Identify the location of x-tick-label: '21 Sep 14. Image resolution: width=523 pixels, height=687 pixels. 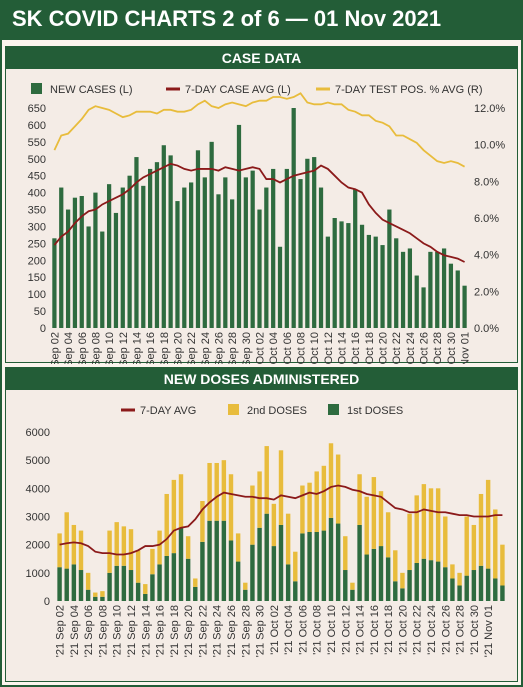
(146, 631).